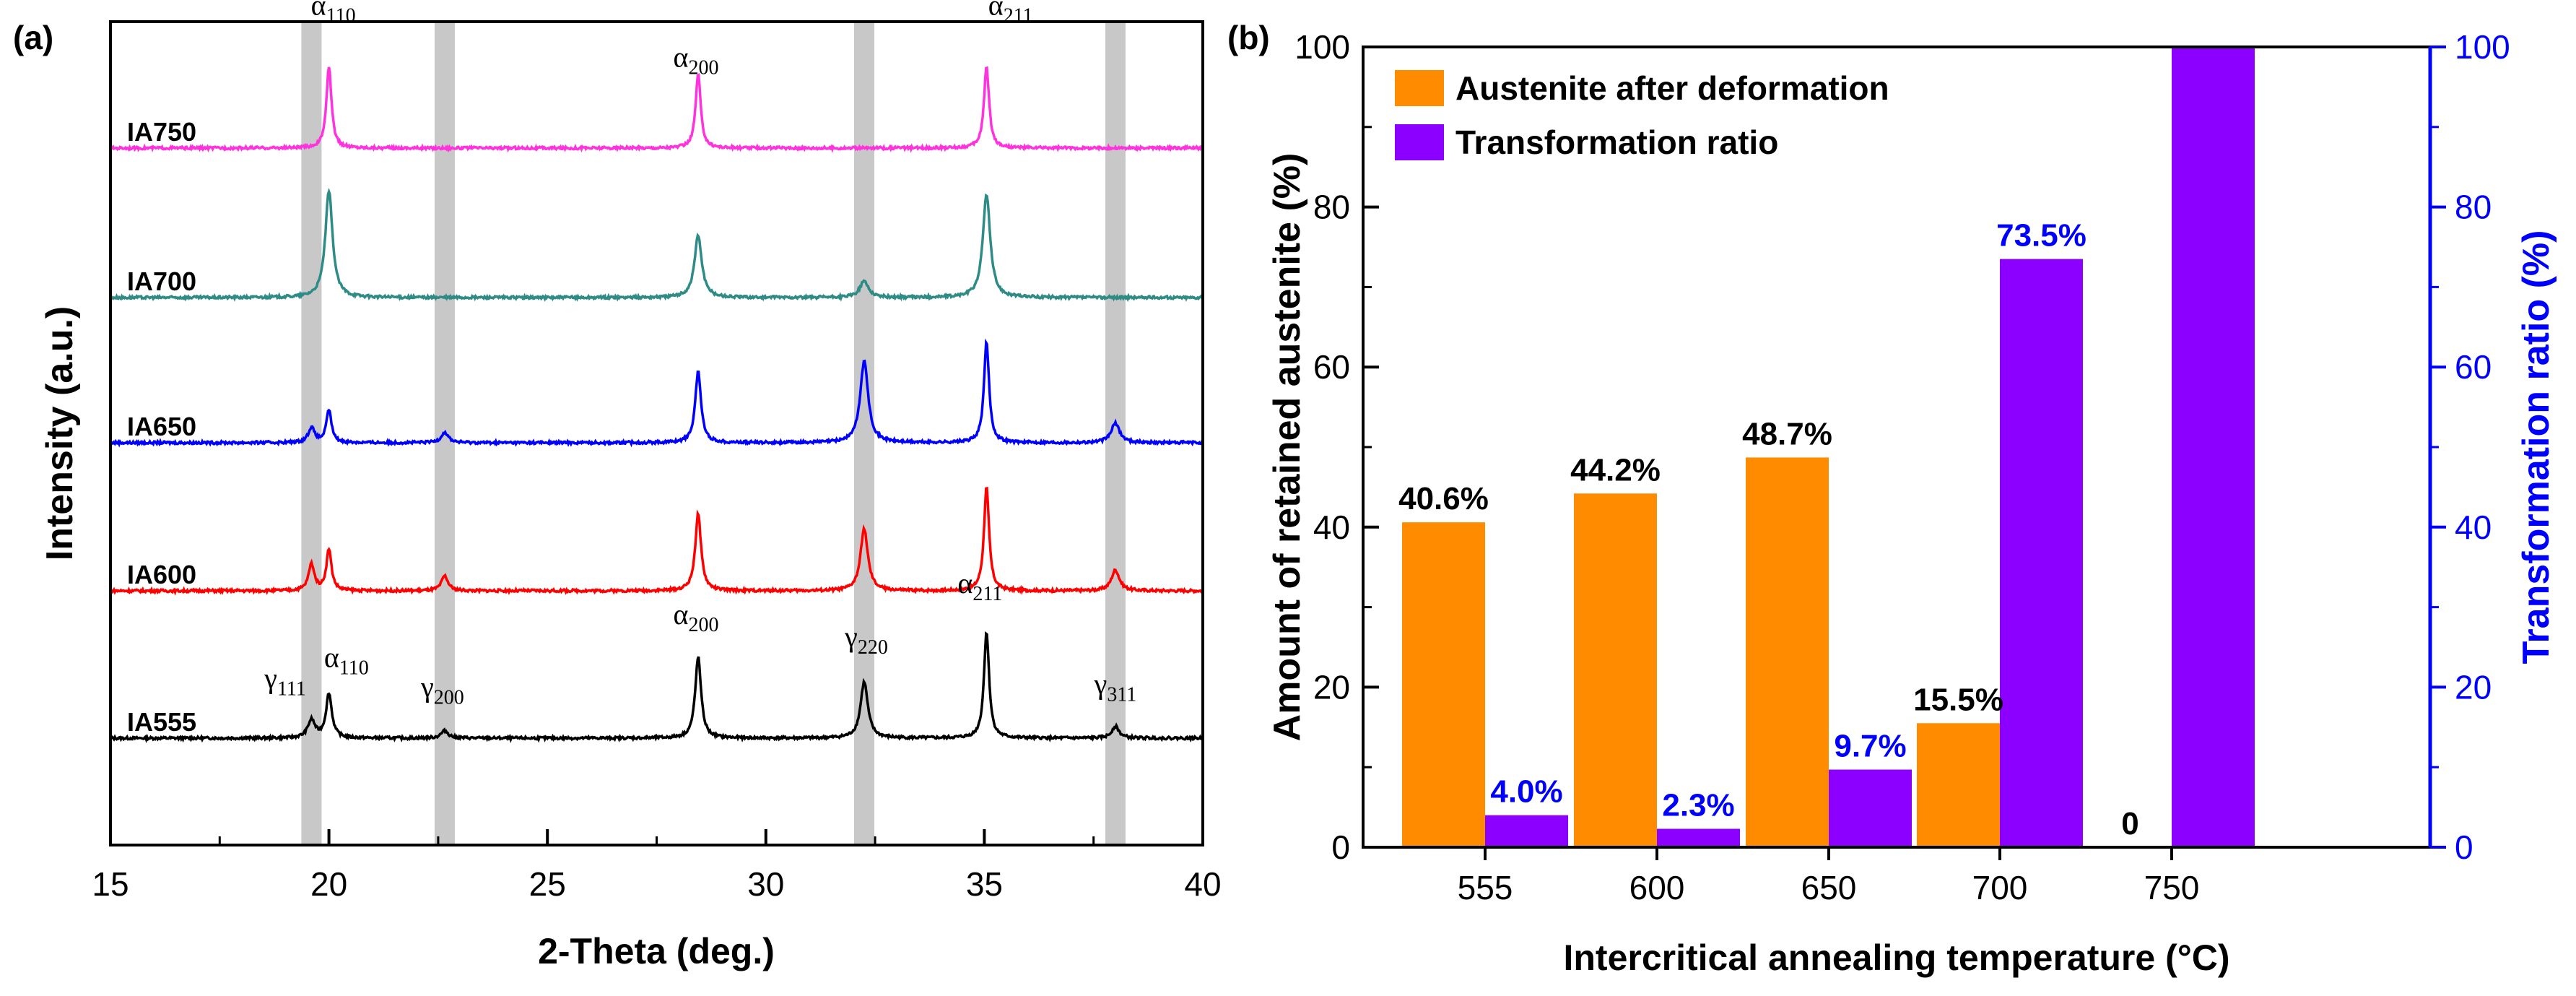  Describe the element at coordinates (657, 687) in the screenshot. I see `trace-ia555` at that location.